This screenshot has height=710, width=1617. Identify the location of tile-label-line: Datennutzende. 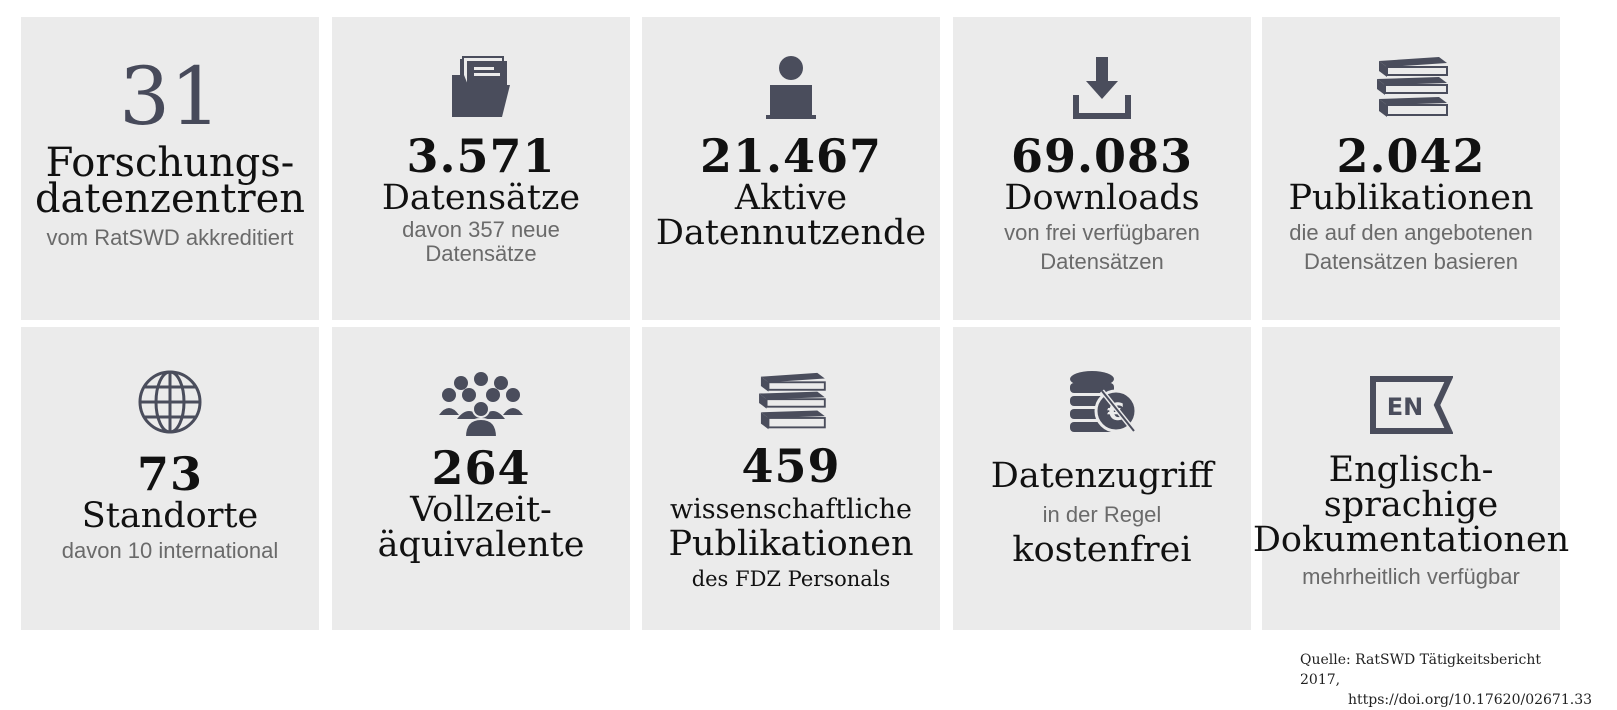
(791, 233).